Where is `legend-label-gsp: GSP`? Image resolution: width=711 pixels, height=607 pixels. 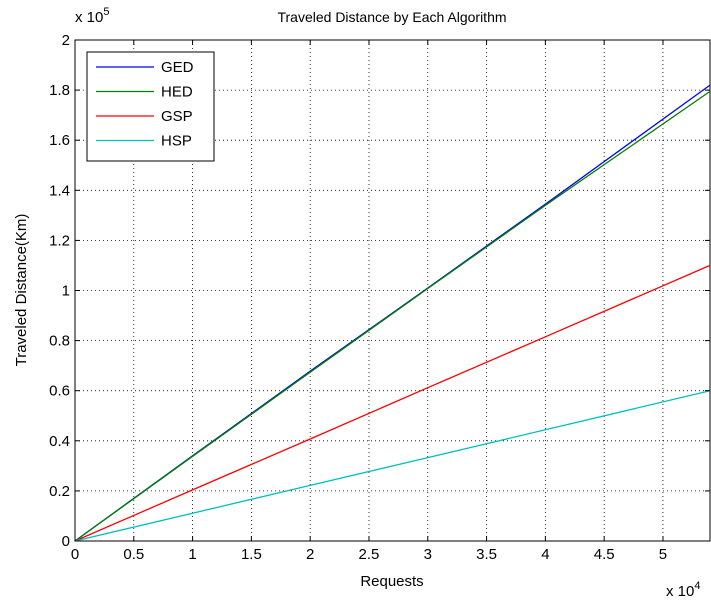 legend-label-gsp: GSP is located at coordinates (177, 116).